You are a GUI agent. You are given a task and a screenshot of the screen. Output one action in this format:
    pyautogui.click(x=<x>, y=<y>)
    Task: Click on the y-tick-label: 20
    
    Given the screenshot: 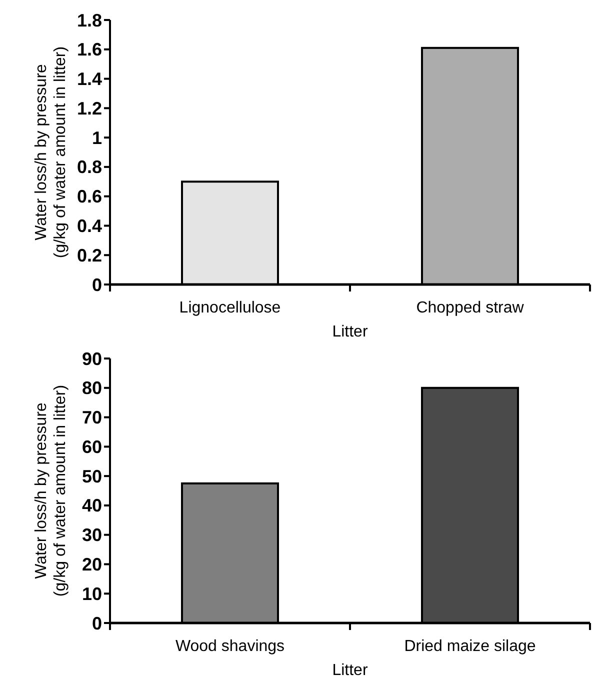 What is the action you would take?
    pyautogui.click(x=92, y=564)
    